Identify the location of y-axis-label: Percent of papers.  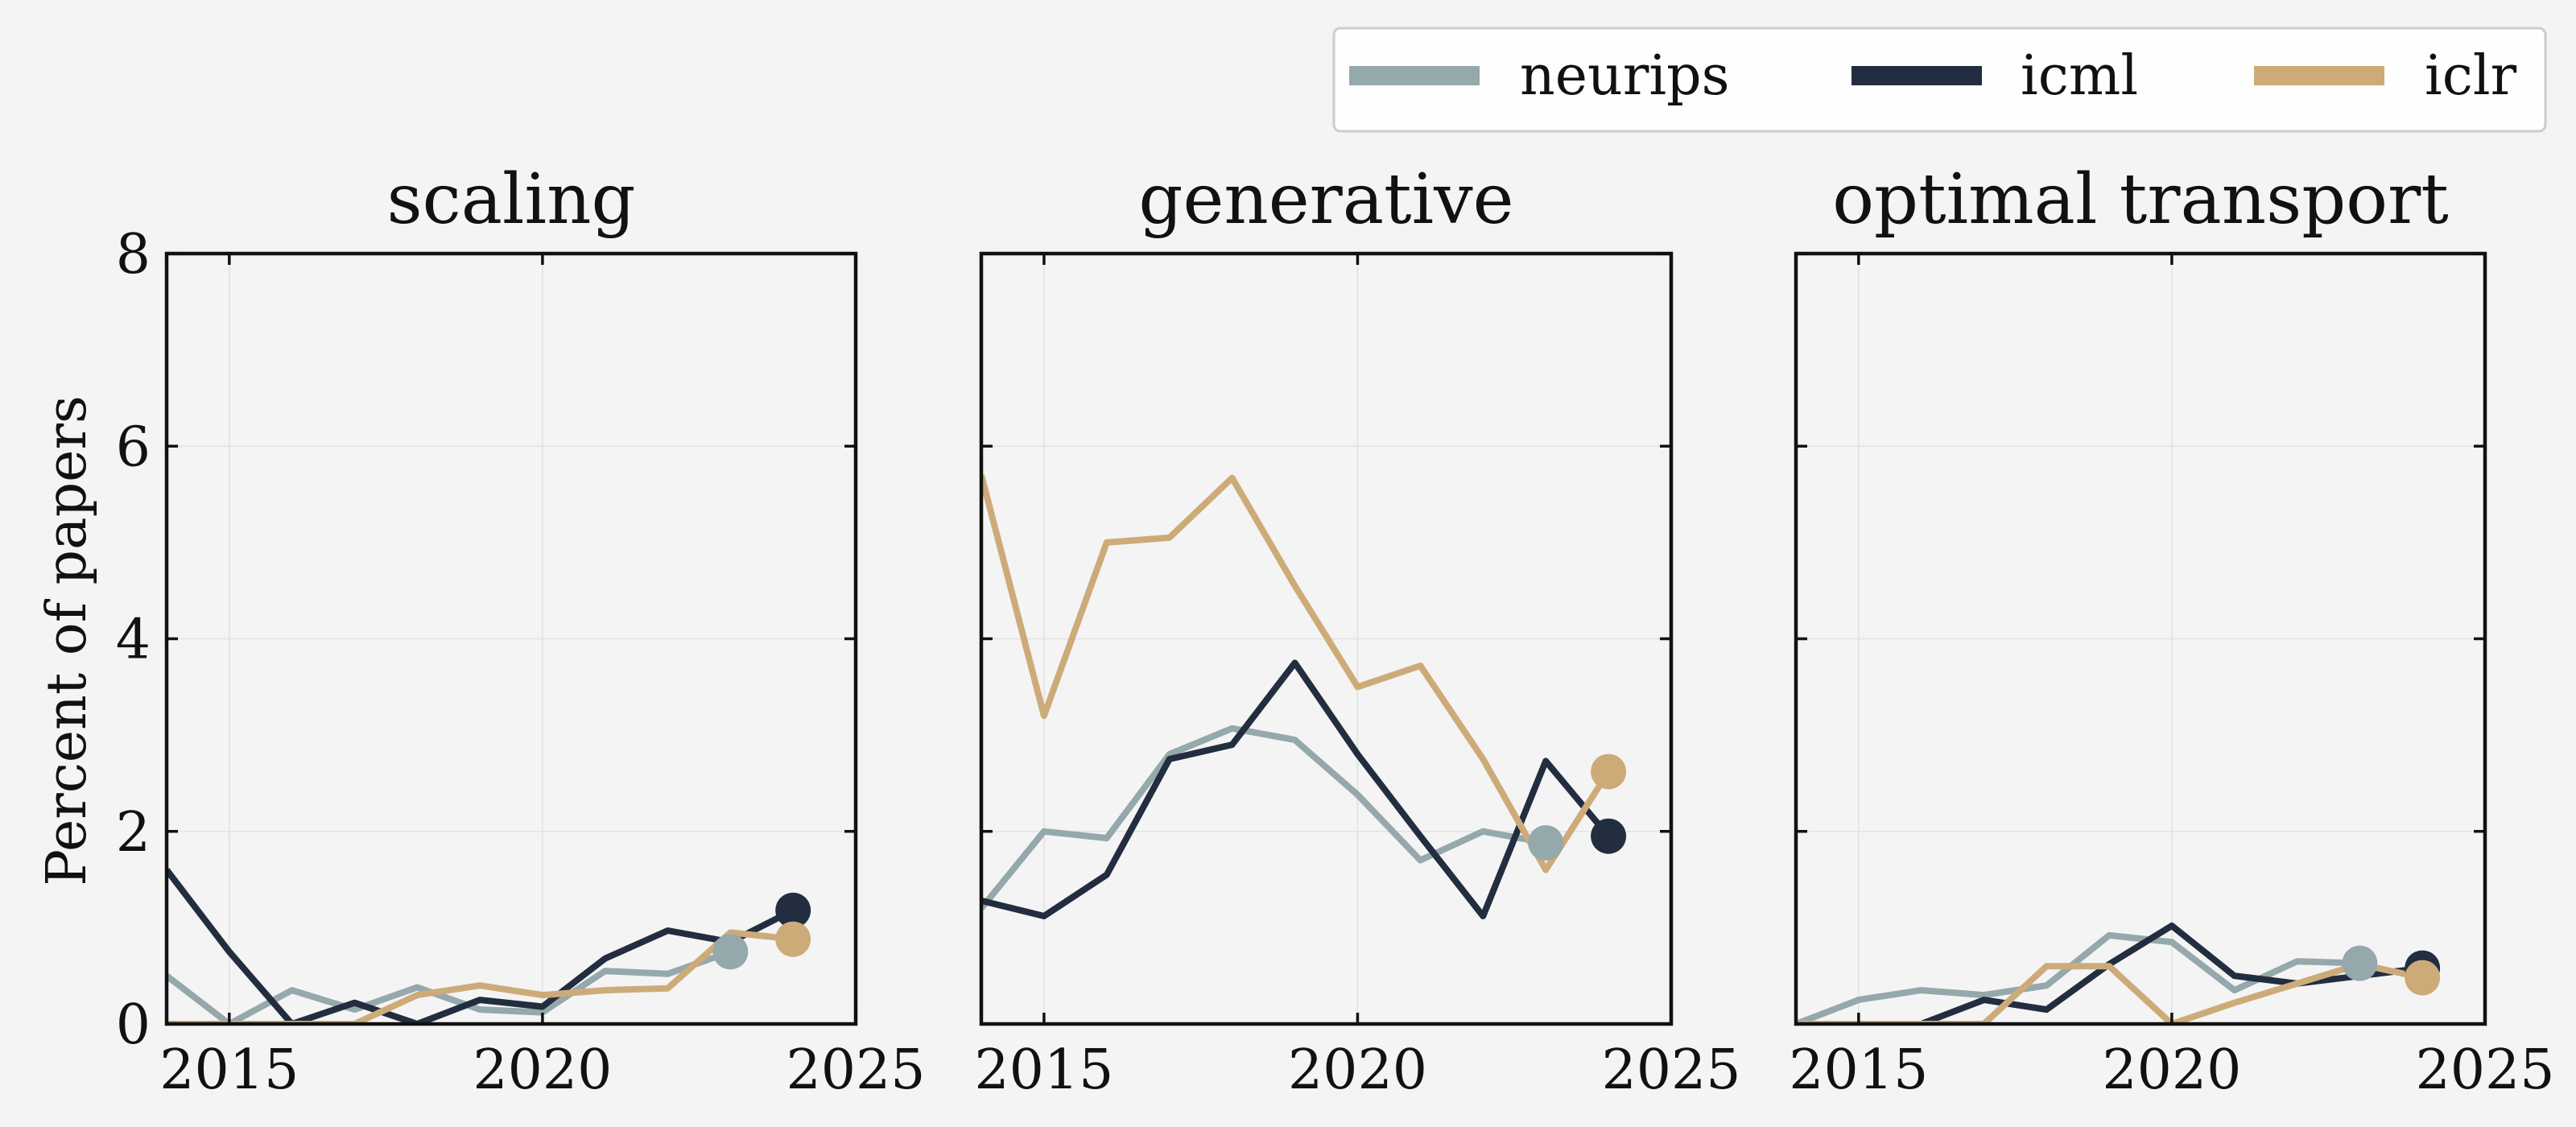
(67, 640).